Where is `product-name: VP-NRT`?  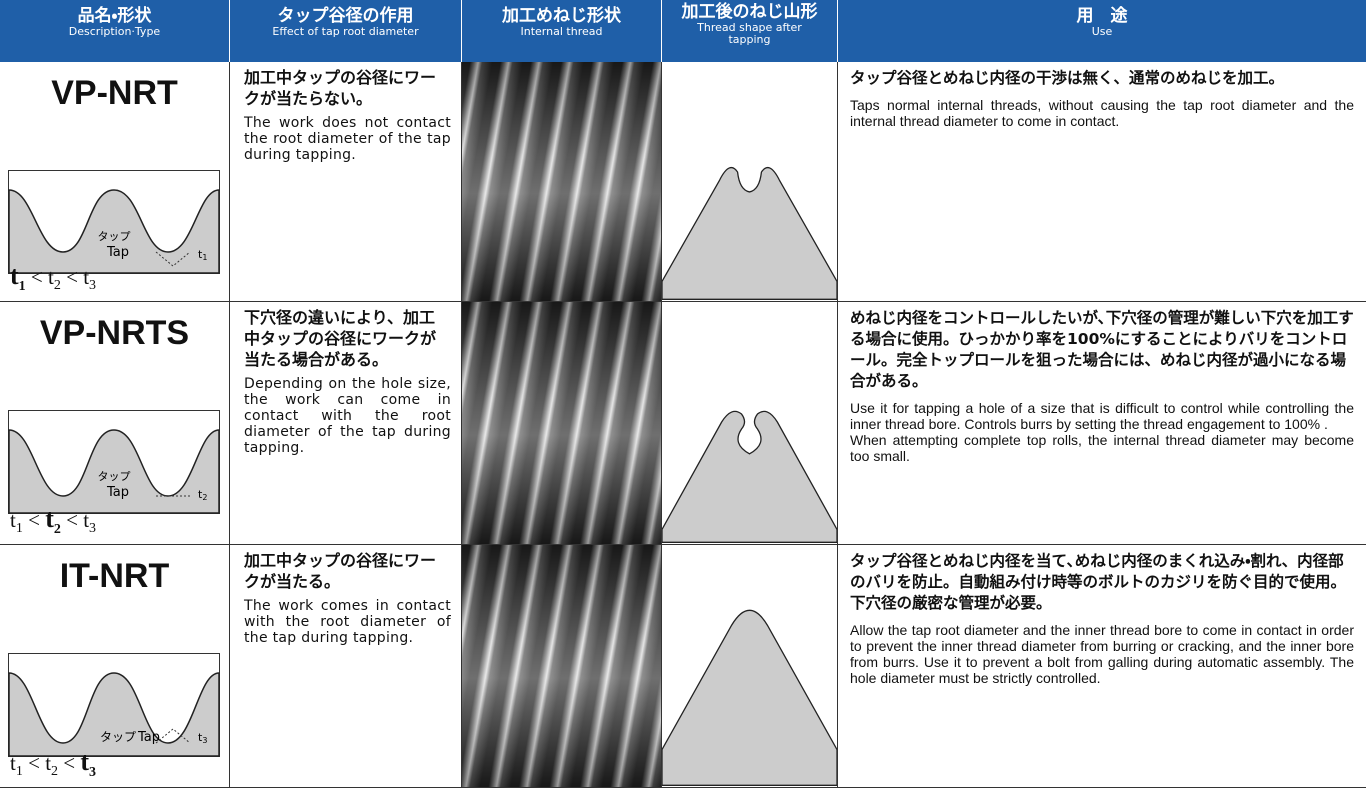 product-name: VP-NRT is located at coordinates (114, 93).